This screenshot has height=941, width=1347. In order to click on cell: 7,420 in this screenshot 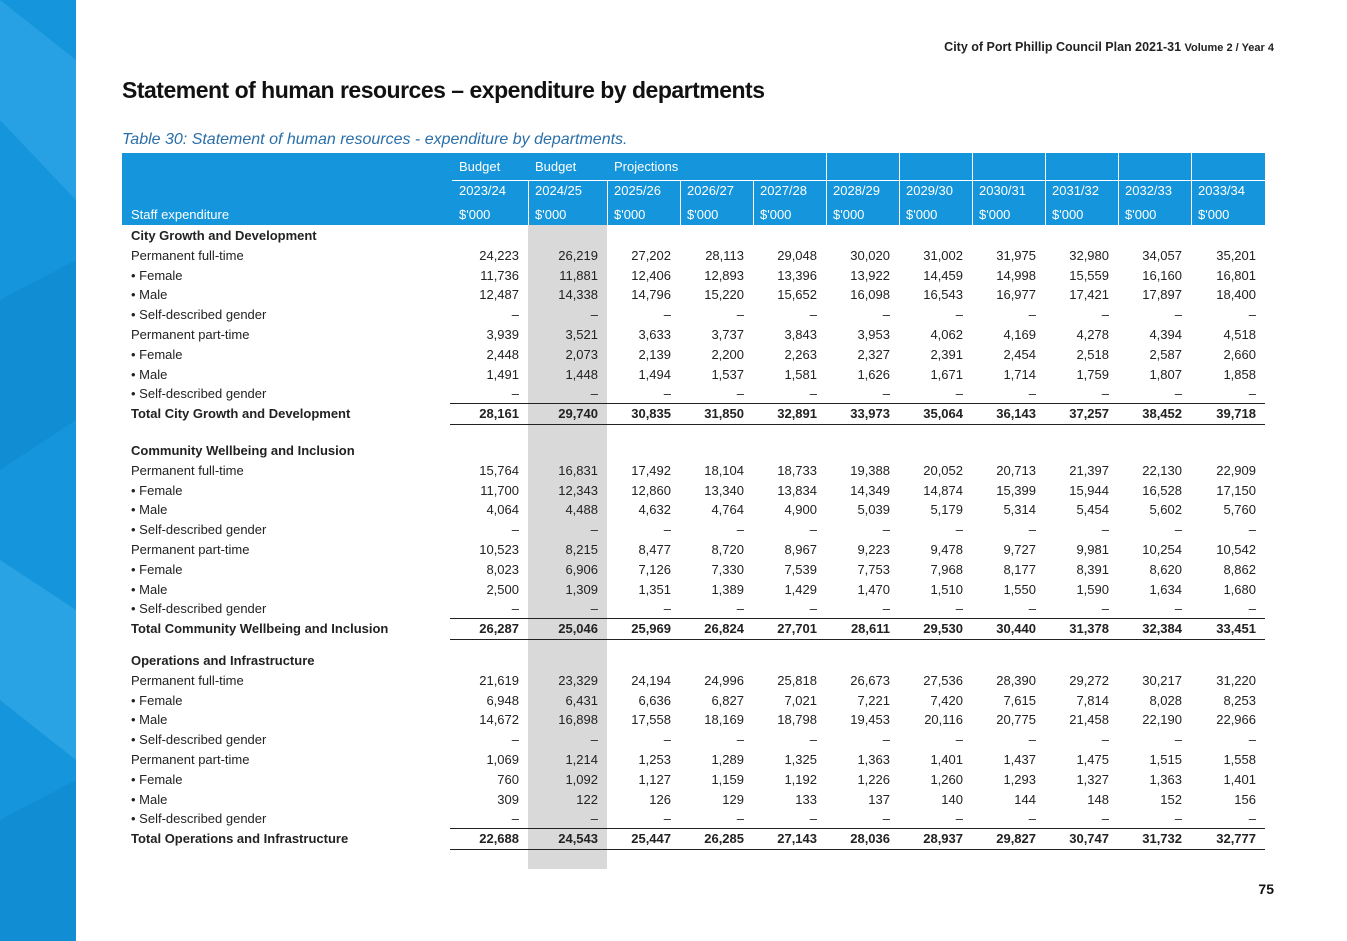, I will do `click(946, 700)`.